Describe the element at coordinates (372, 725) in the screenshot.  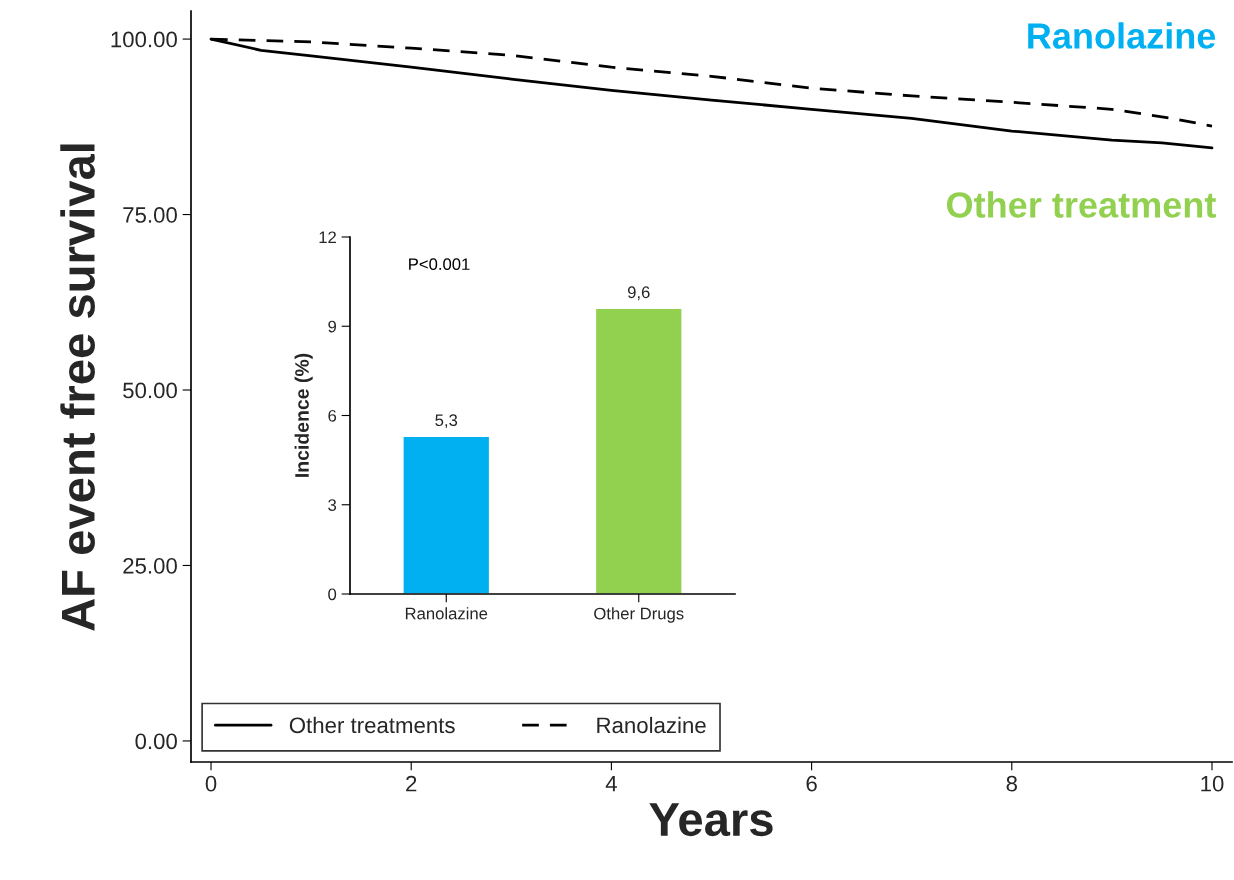
I see `legend-label: Other treatments` at that location.